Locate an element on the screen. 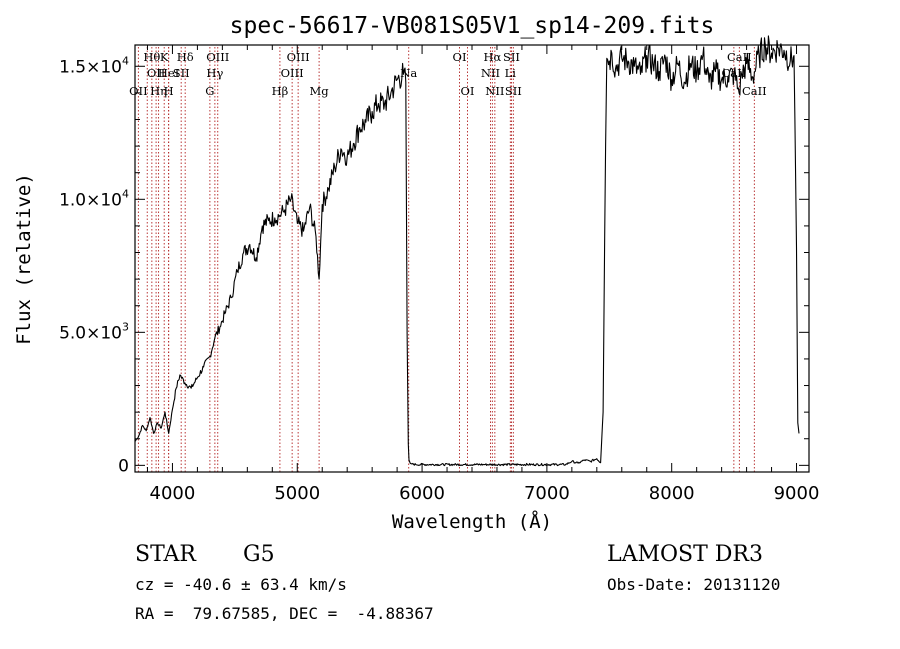 This screenshot has height=649, width=900. x-tick-label: 8000 is located at coordinates (672, 493).